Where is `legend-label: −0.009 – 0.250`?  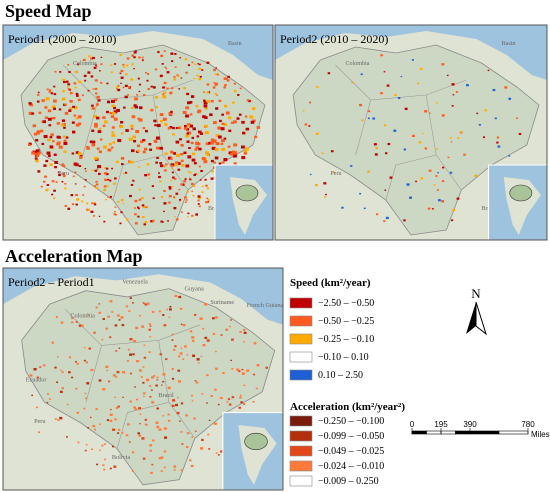 legend-label: −0.009 – 0.250 is located at coordinates (348, 481).